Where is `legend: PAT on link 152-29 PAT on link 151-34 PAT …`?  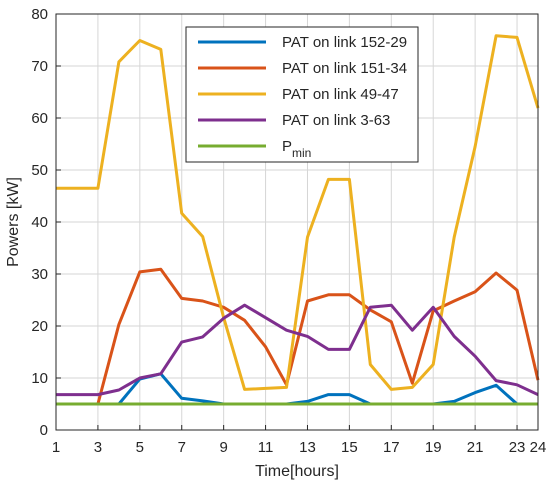
legend: PAT on link 152-29 PAT on link 151-34 PAT … is located at coordinates (302, 94).